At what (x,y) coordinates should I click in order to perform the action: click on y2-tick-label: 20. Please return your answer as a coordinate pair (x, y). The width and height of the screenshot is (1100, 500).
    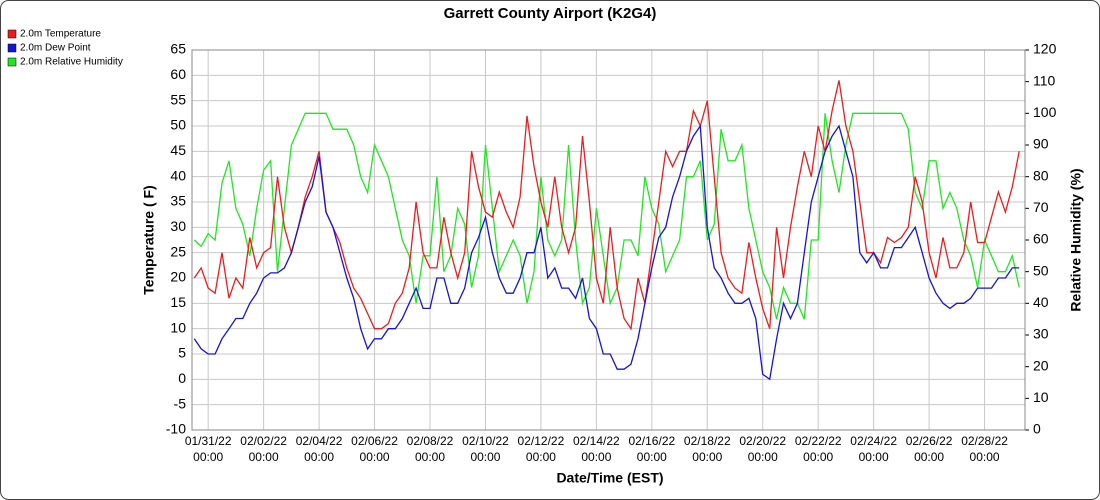
    Looking at the image, I should click on (1041, 365).